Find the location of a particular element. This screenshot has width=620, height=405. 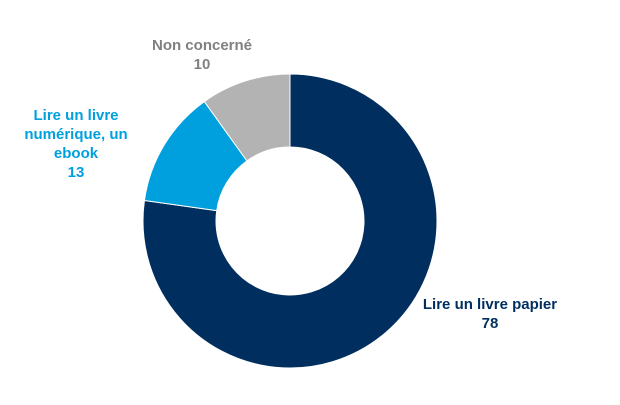

slice-label-ebook-line-2: numérique, un is located at coordinates (76, 134).